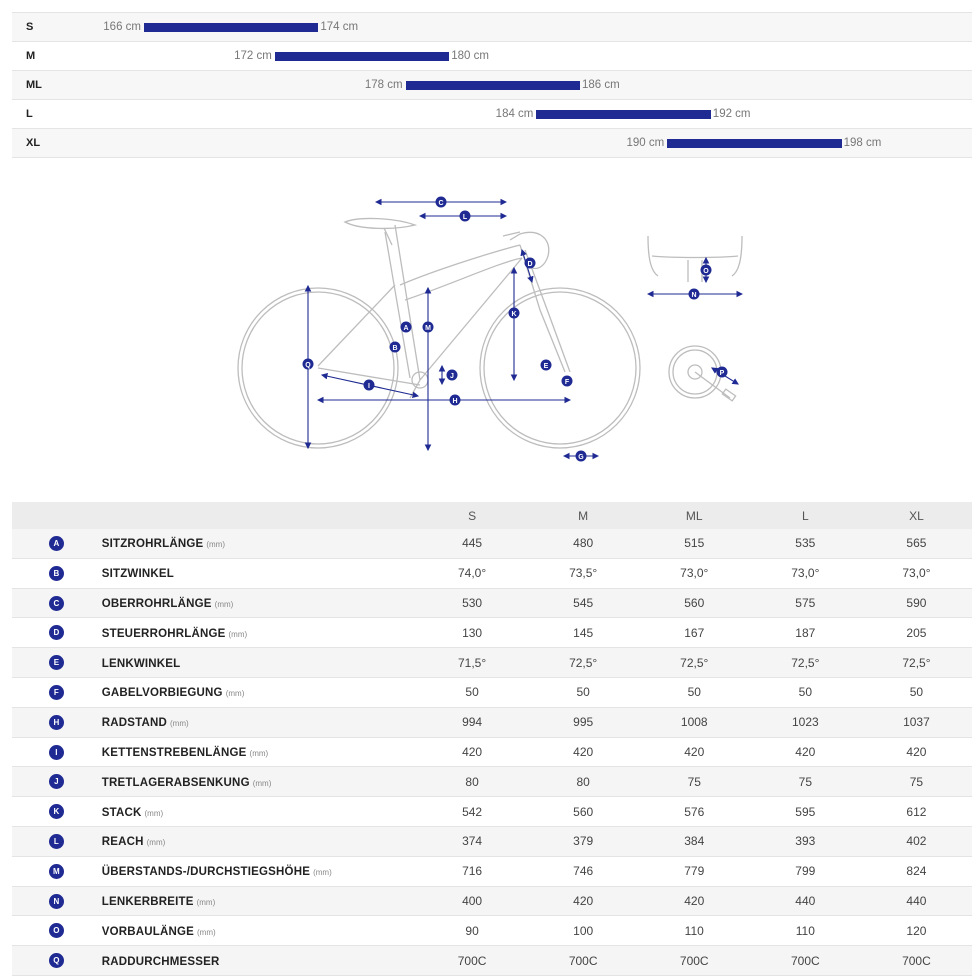 The width and height of the screenshot is (980, 980). I want to click on range-max-label: 186 cm, so click(601, 85).